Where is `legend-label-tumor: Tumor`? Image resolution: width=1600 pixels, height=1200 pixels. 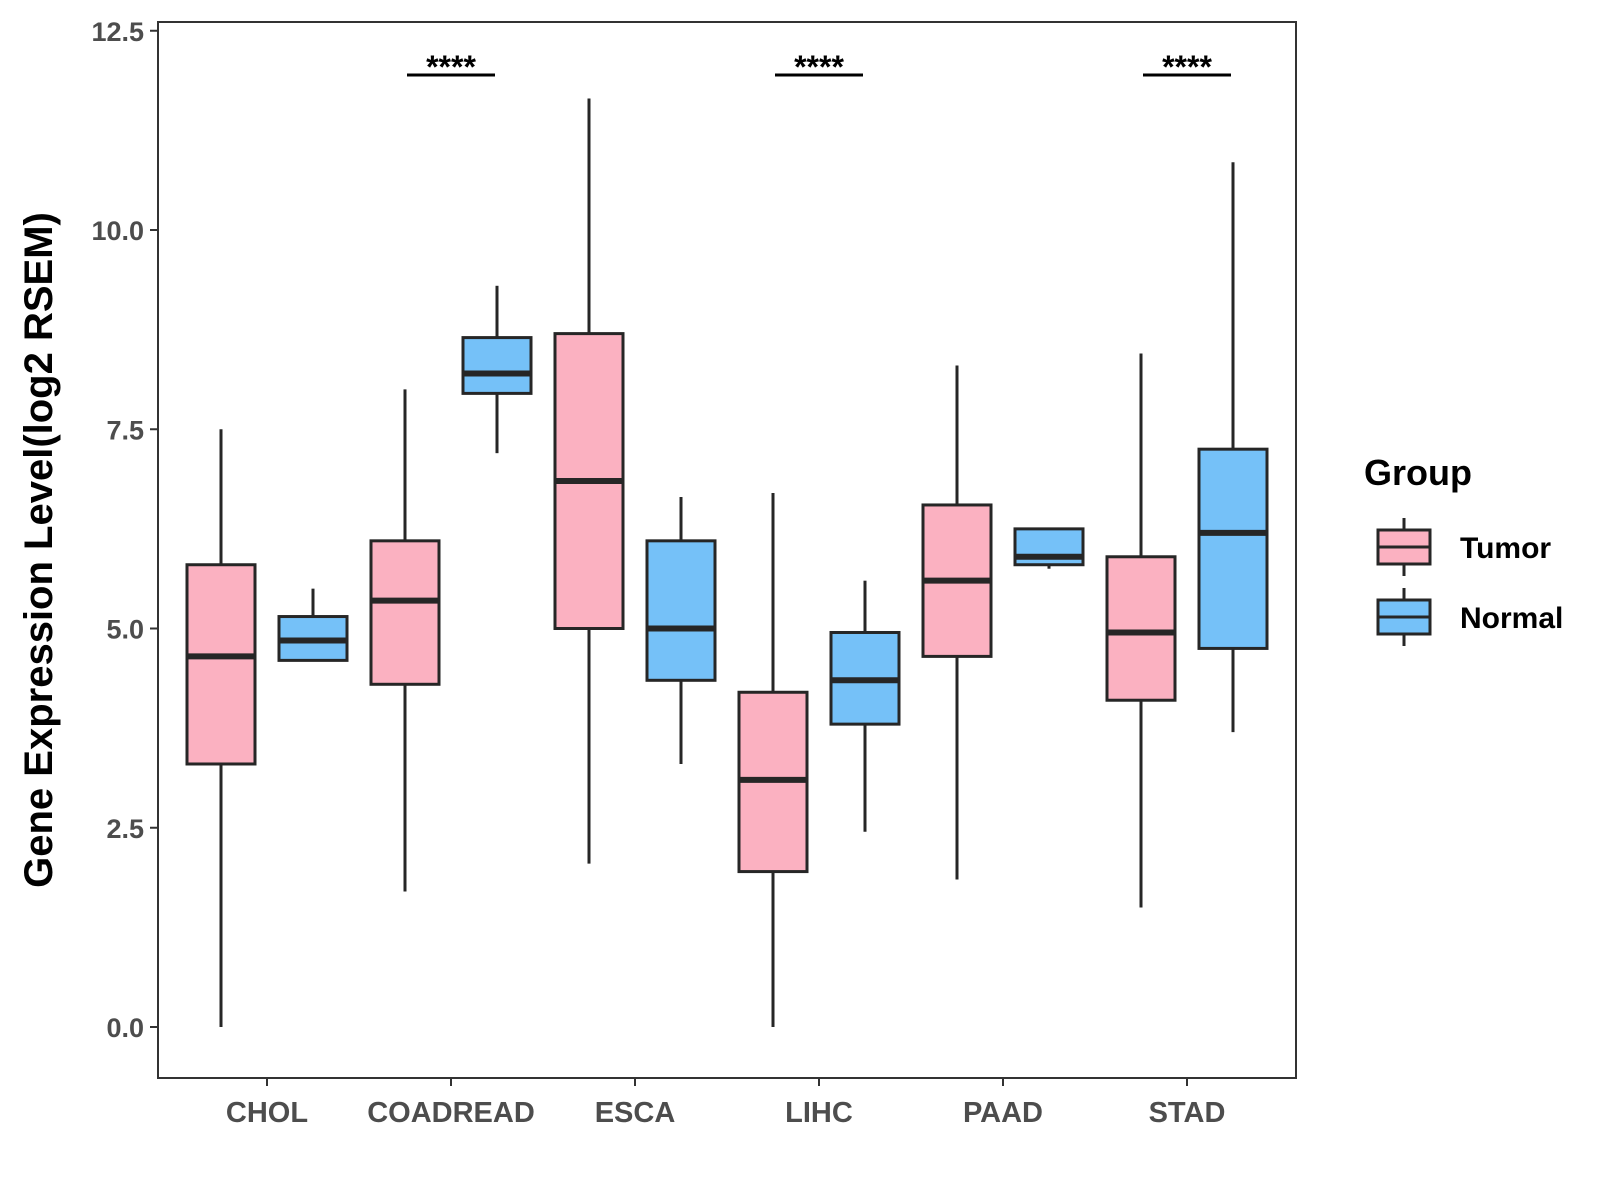 legend-label-tumor: Tumor is located at coordinates (1505, 548).